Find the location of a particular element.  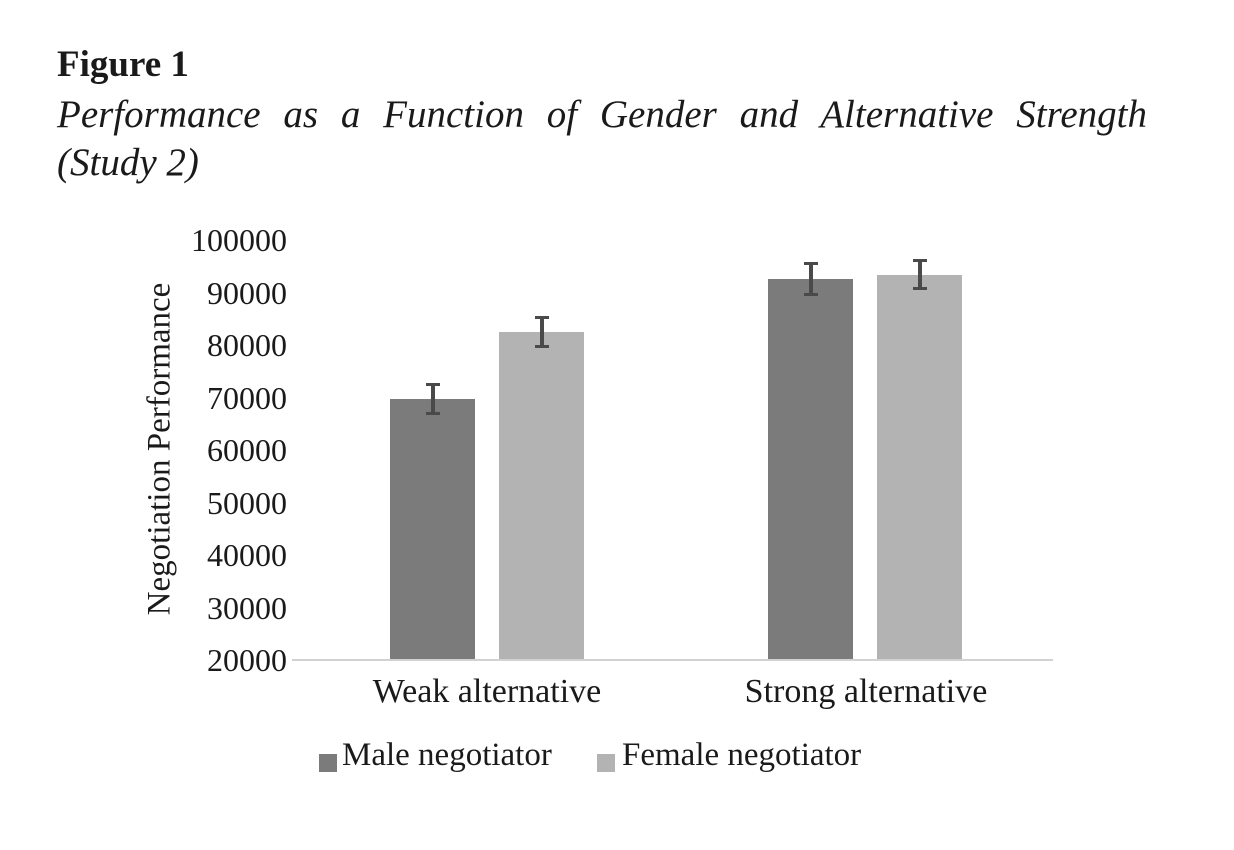

bar-female-weak is located at coordinates (541, 495).